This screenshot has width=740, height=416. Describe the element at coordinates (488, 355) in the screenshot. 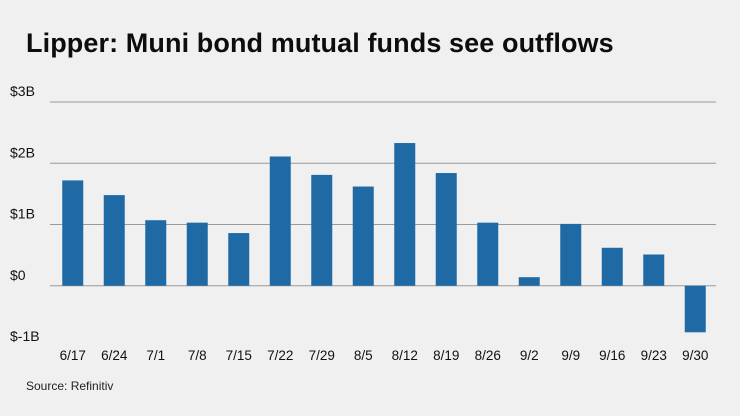

I see `x-tick-label: 8/26` at that location.